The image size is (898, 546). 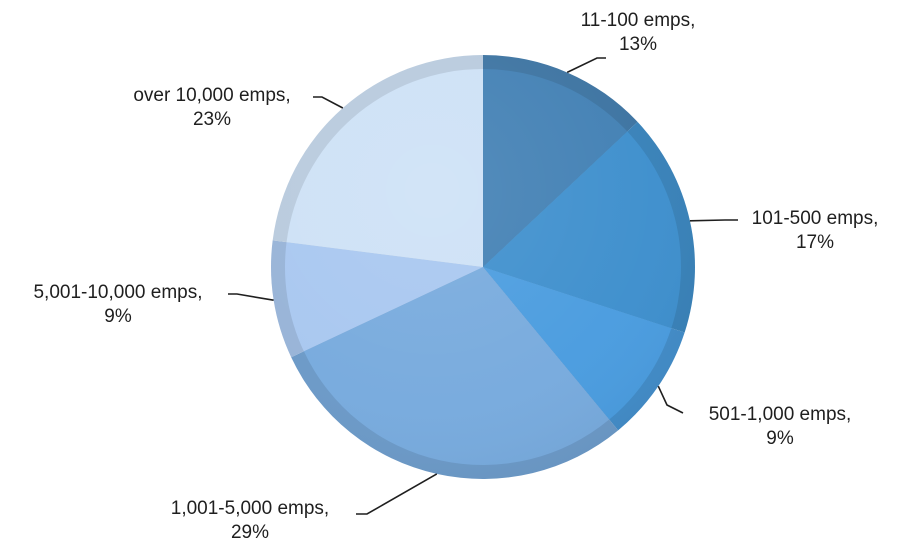 I want to click on label-over-10000-category: over 10,000 emps,, so click(x=211, y=95).